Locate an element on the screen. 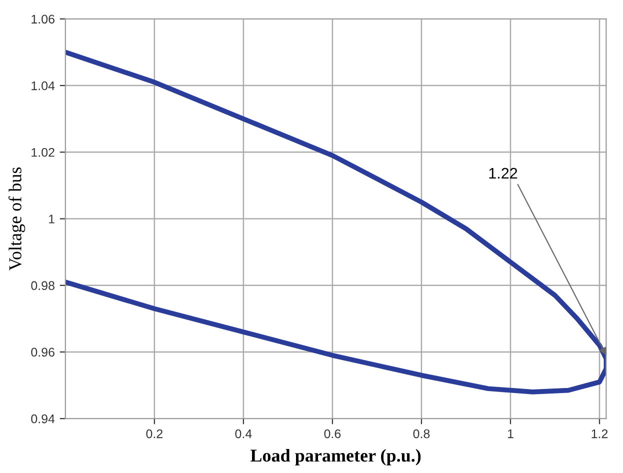  y-tick-label: 1.06 is located at coordinates (43, 19).